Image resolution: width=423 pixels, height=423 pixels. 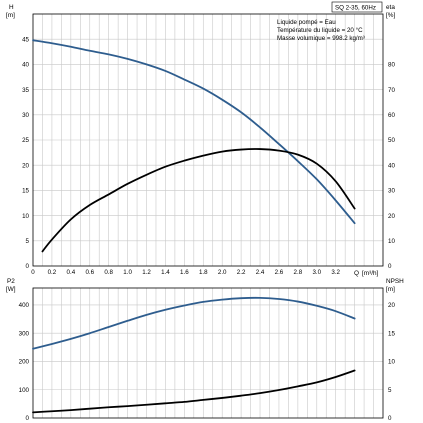 I want to click on annotation-temperature: Température du liquide = 20 °C, so click(x=320, y=30).